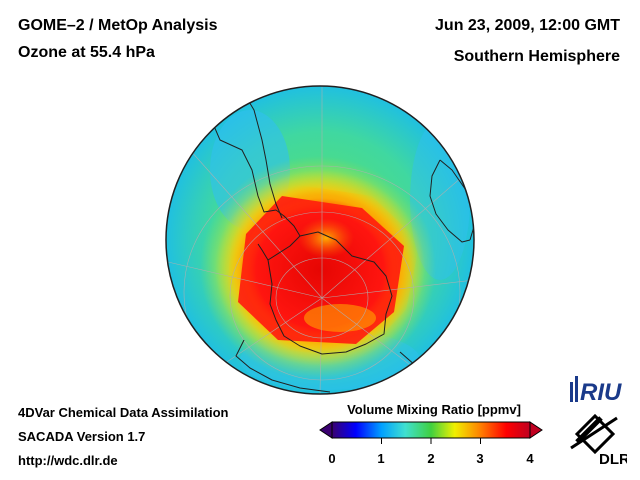  What do you see at coordinates (530, 458) in the screenshot?
I see `colorbar-tick-4: 4` at bounding box center [530, 458].